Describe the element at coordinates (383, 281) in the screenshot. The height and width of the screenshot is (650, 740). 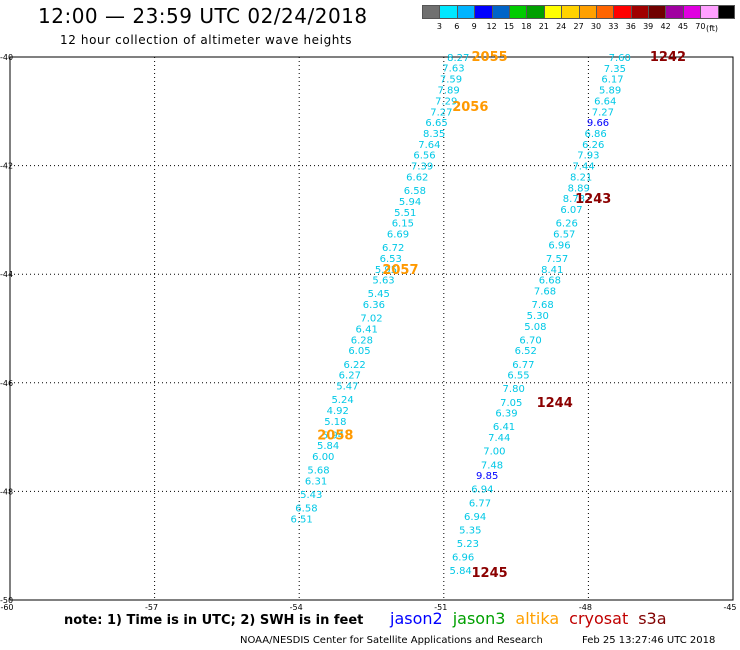
I see `swh-value: 5.63` at that location.